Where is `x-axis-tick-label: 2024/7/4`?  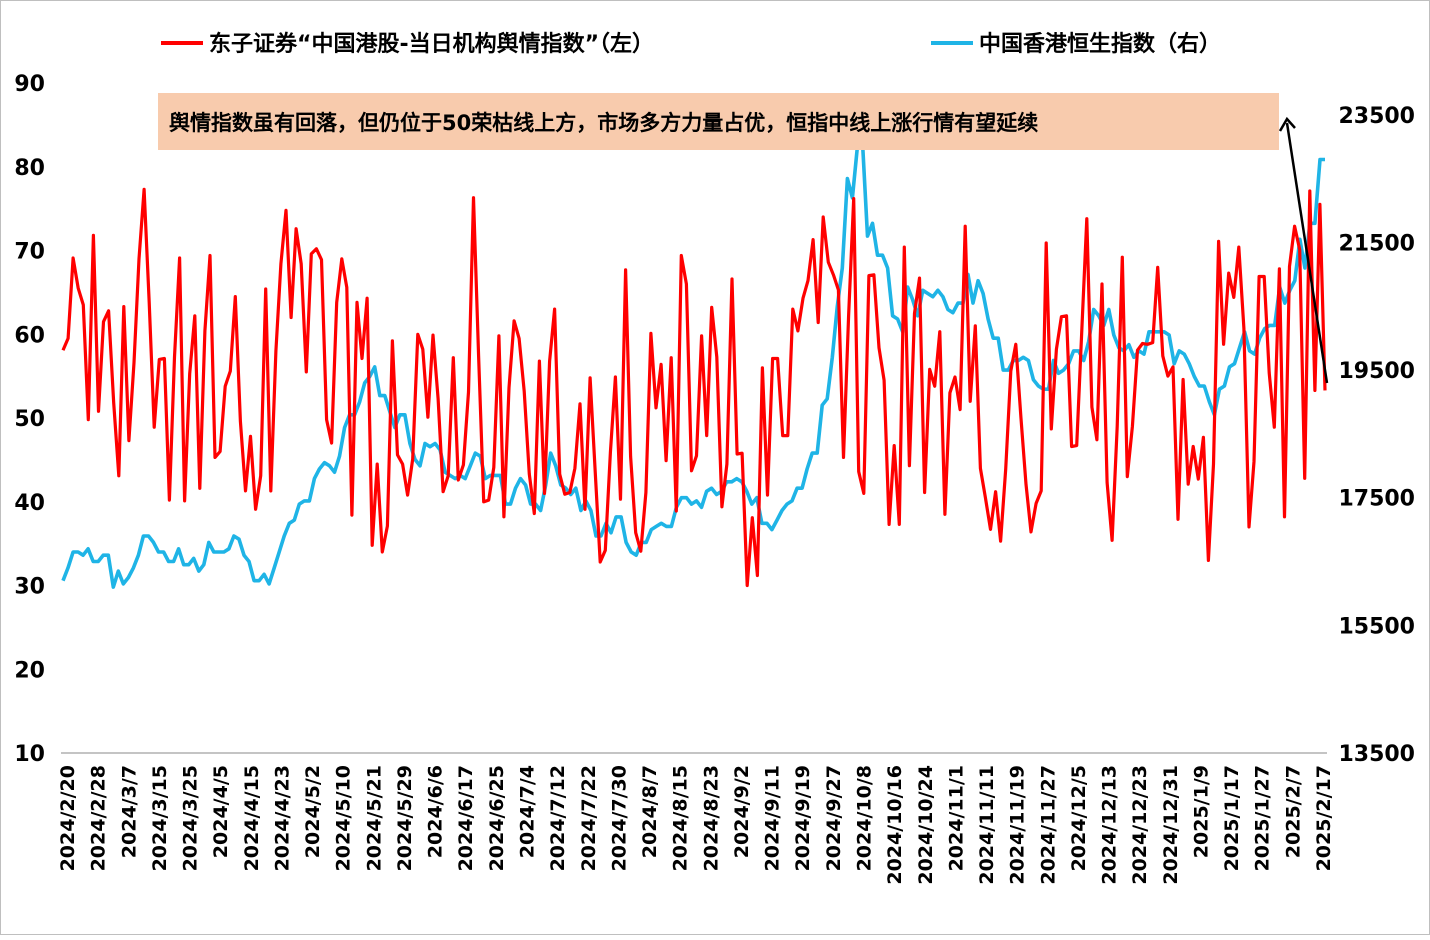
x-axis-tick-label: 2024/7/4 is located at coordinates (528, 811).